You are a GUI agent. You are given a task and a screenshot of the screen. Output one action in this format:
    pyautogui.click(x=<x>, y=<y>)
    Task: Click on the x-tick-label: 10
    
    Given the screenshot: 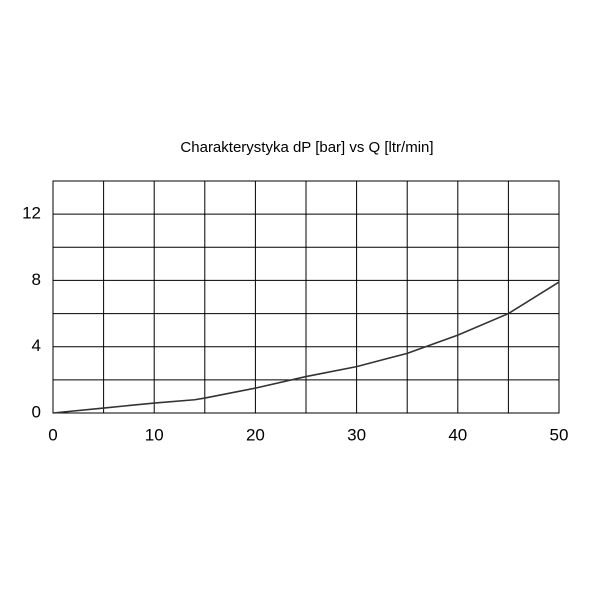 What is the action you would take?
    pyautogui.click(x=154, y=434)
    